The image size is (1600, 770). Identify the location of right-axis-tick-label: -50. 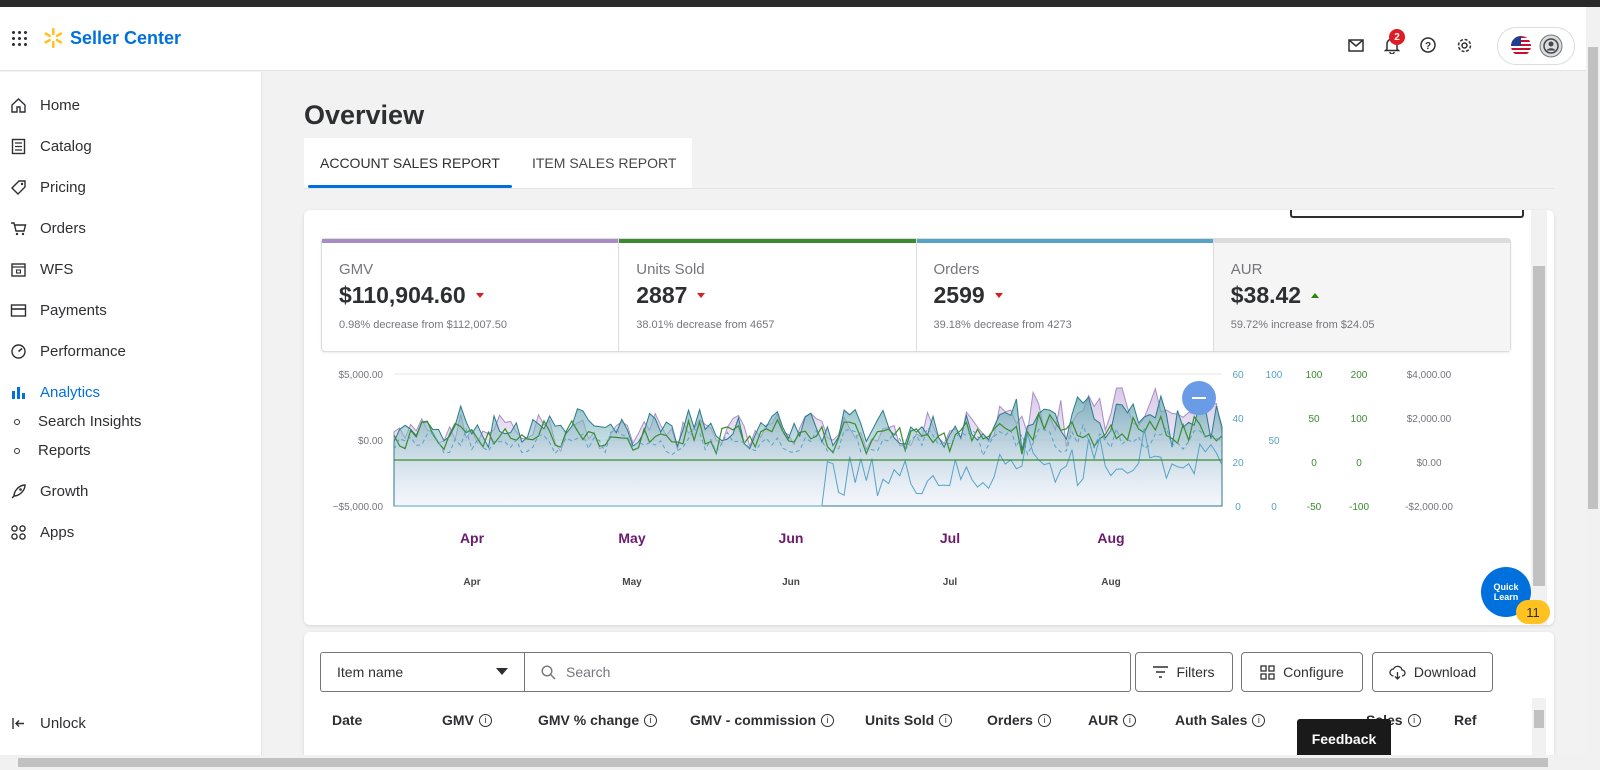
(1314, 507).